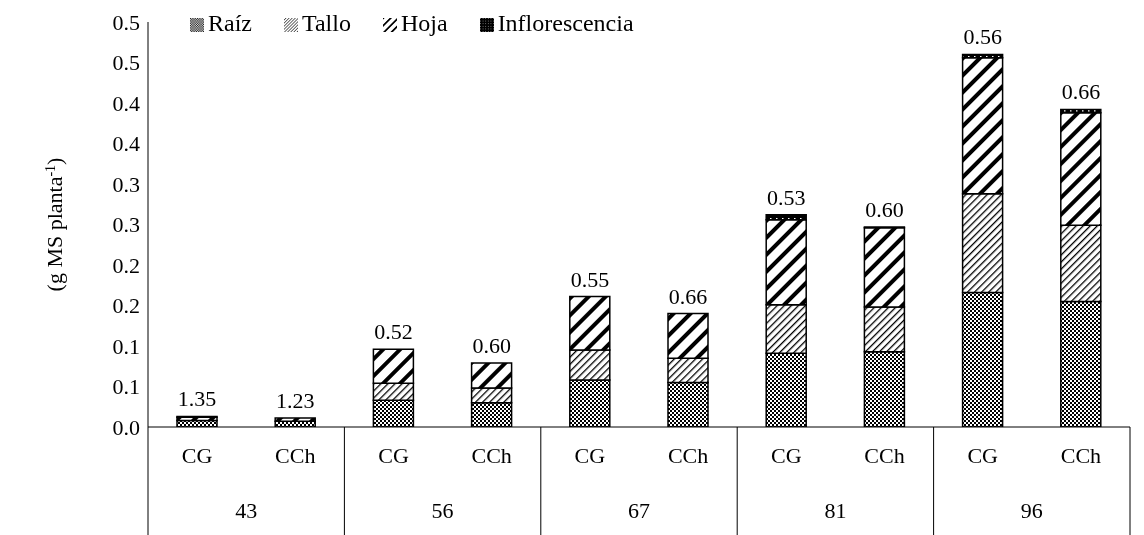  Describe the element at coordinates (197, 399) in the screenshot. I see `annotation: 1.35` at that location.